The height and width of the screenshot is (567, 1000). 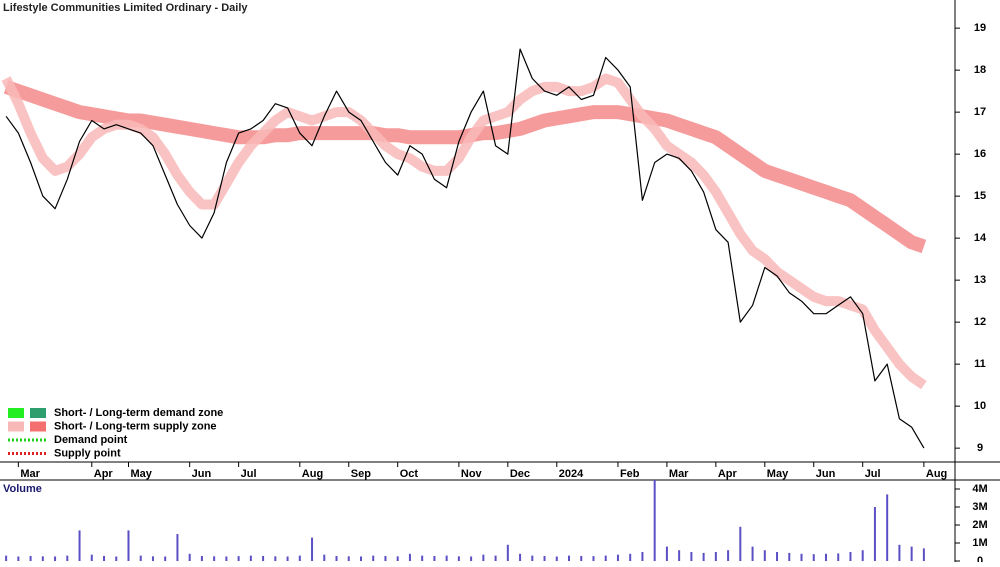 I want to click on y-tick-label: 11, so click(x=980, y=364).